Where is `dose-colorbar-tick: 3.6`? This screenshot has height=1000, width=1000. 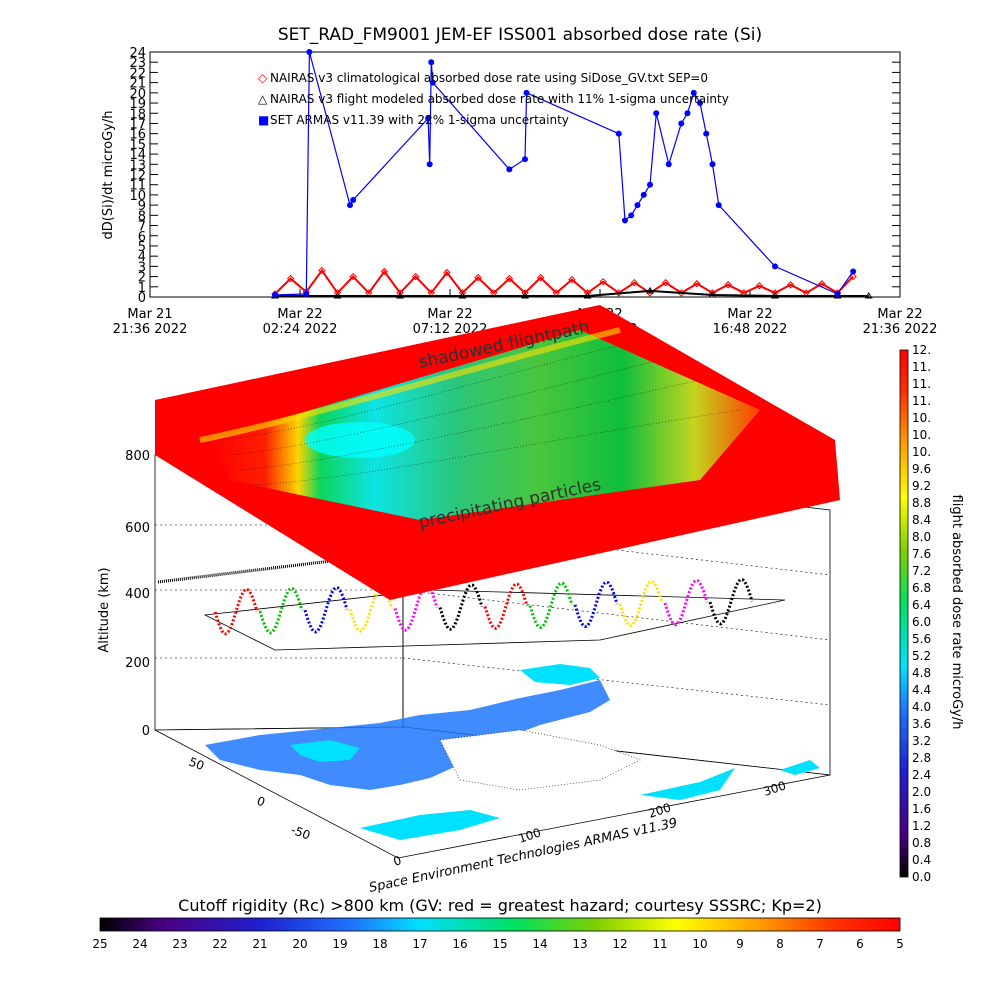
dose-colorbar-tick: 3.6 is located at coordinates (921, 724).